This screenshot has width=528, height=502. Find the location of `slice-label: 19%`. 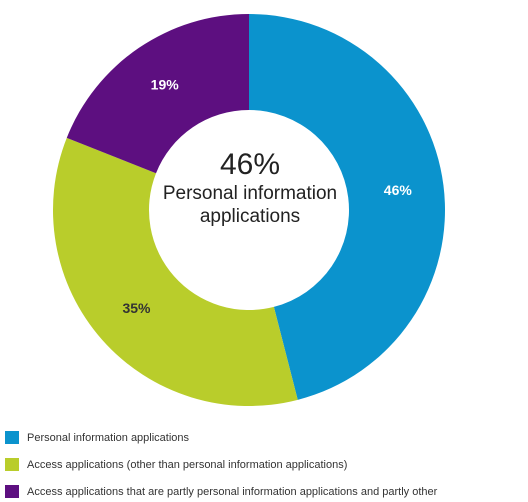

slice-label: 19% is located at coordinates (165, 85).